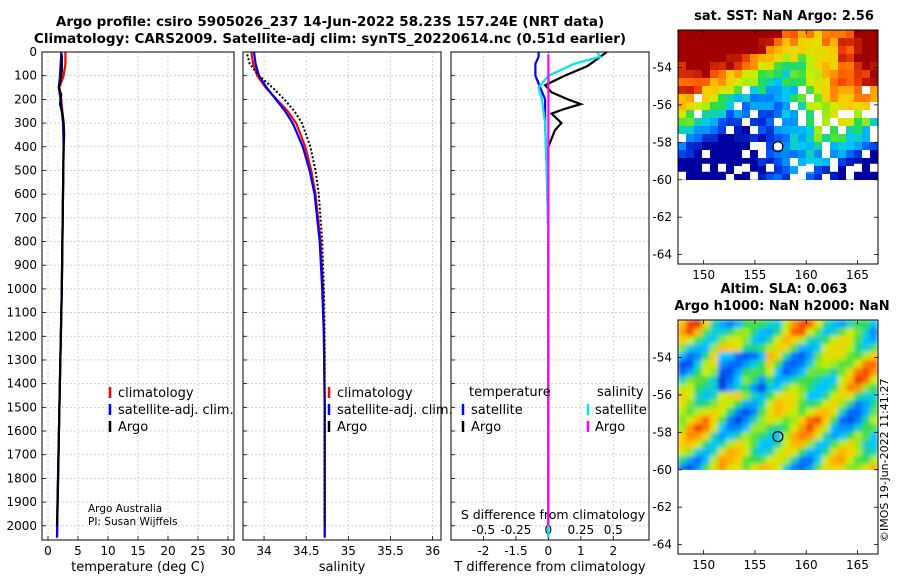 This screenshot has height=580, width=900. What do you see at coordinates (137, 551) in the screenshot?
I see `x-tick-label: 15` at bounding box center [137, 551].